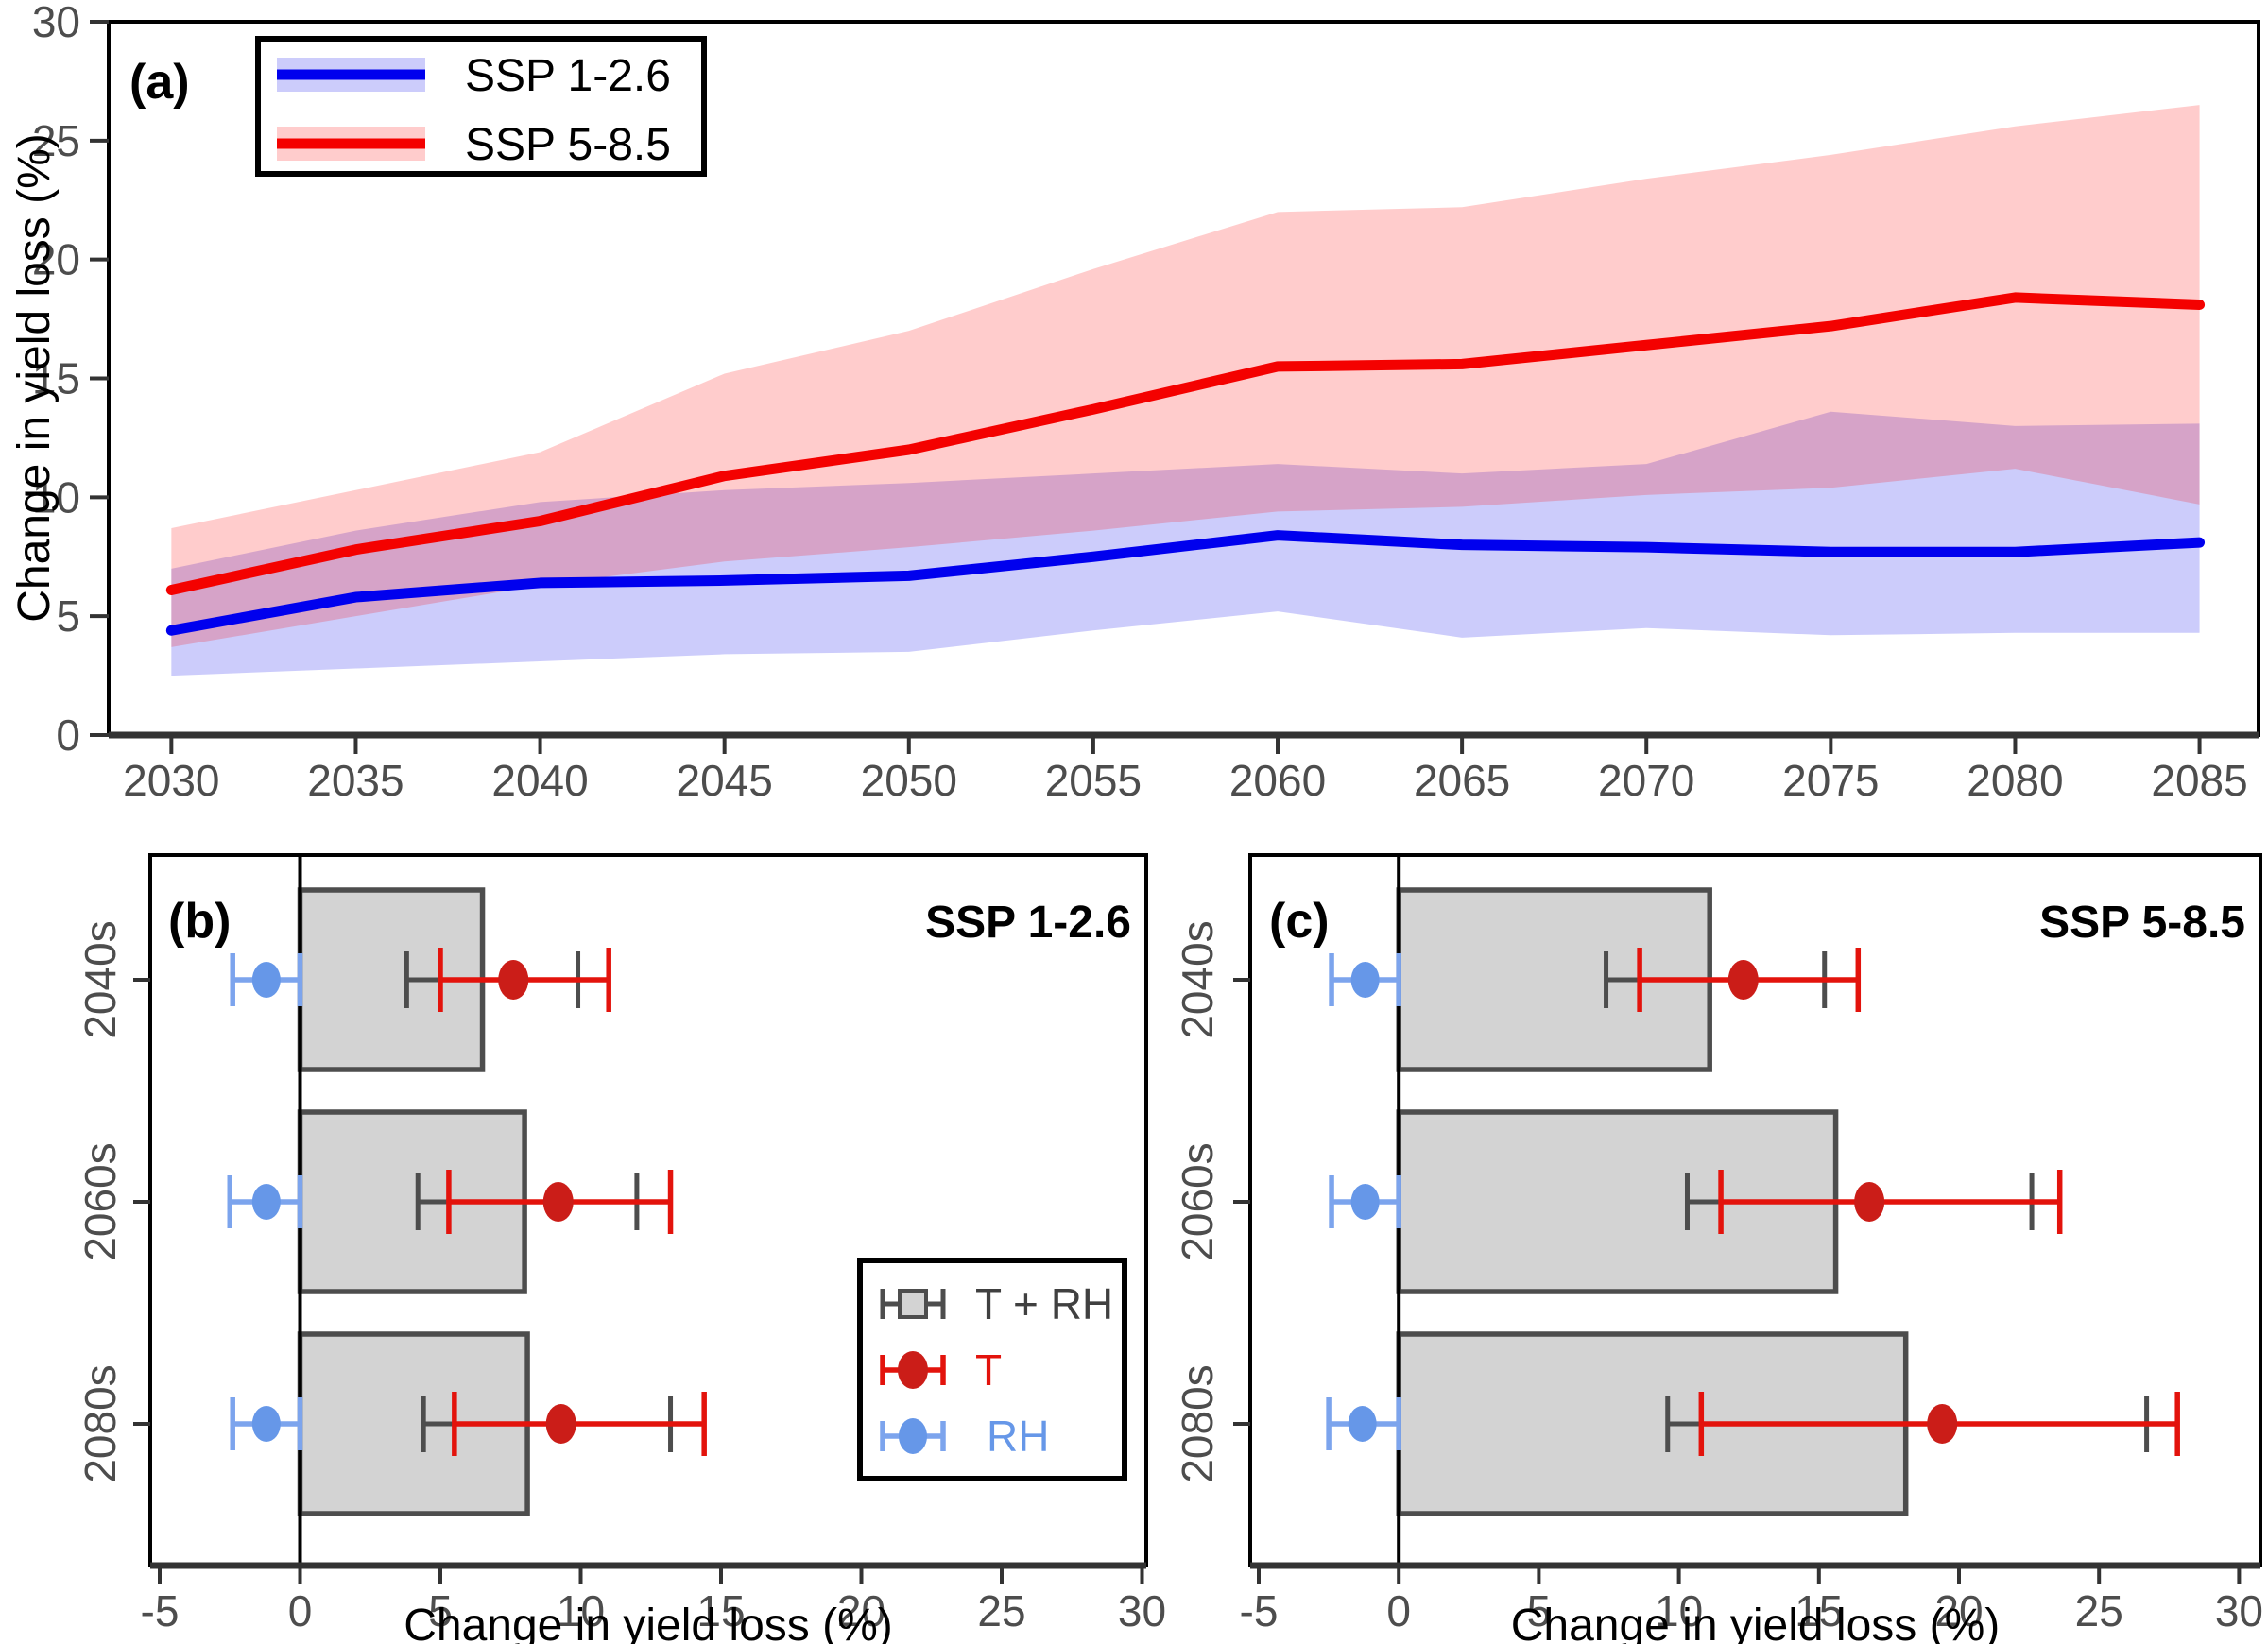  I want to click on panel-a-legend-box, so click(481, 106).